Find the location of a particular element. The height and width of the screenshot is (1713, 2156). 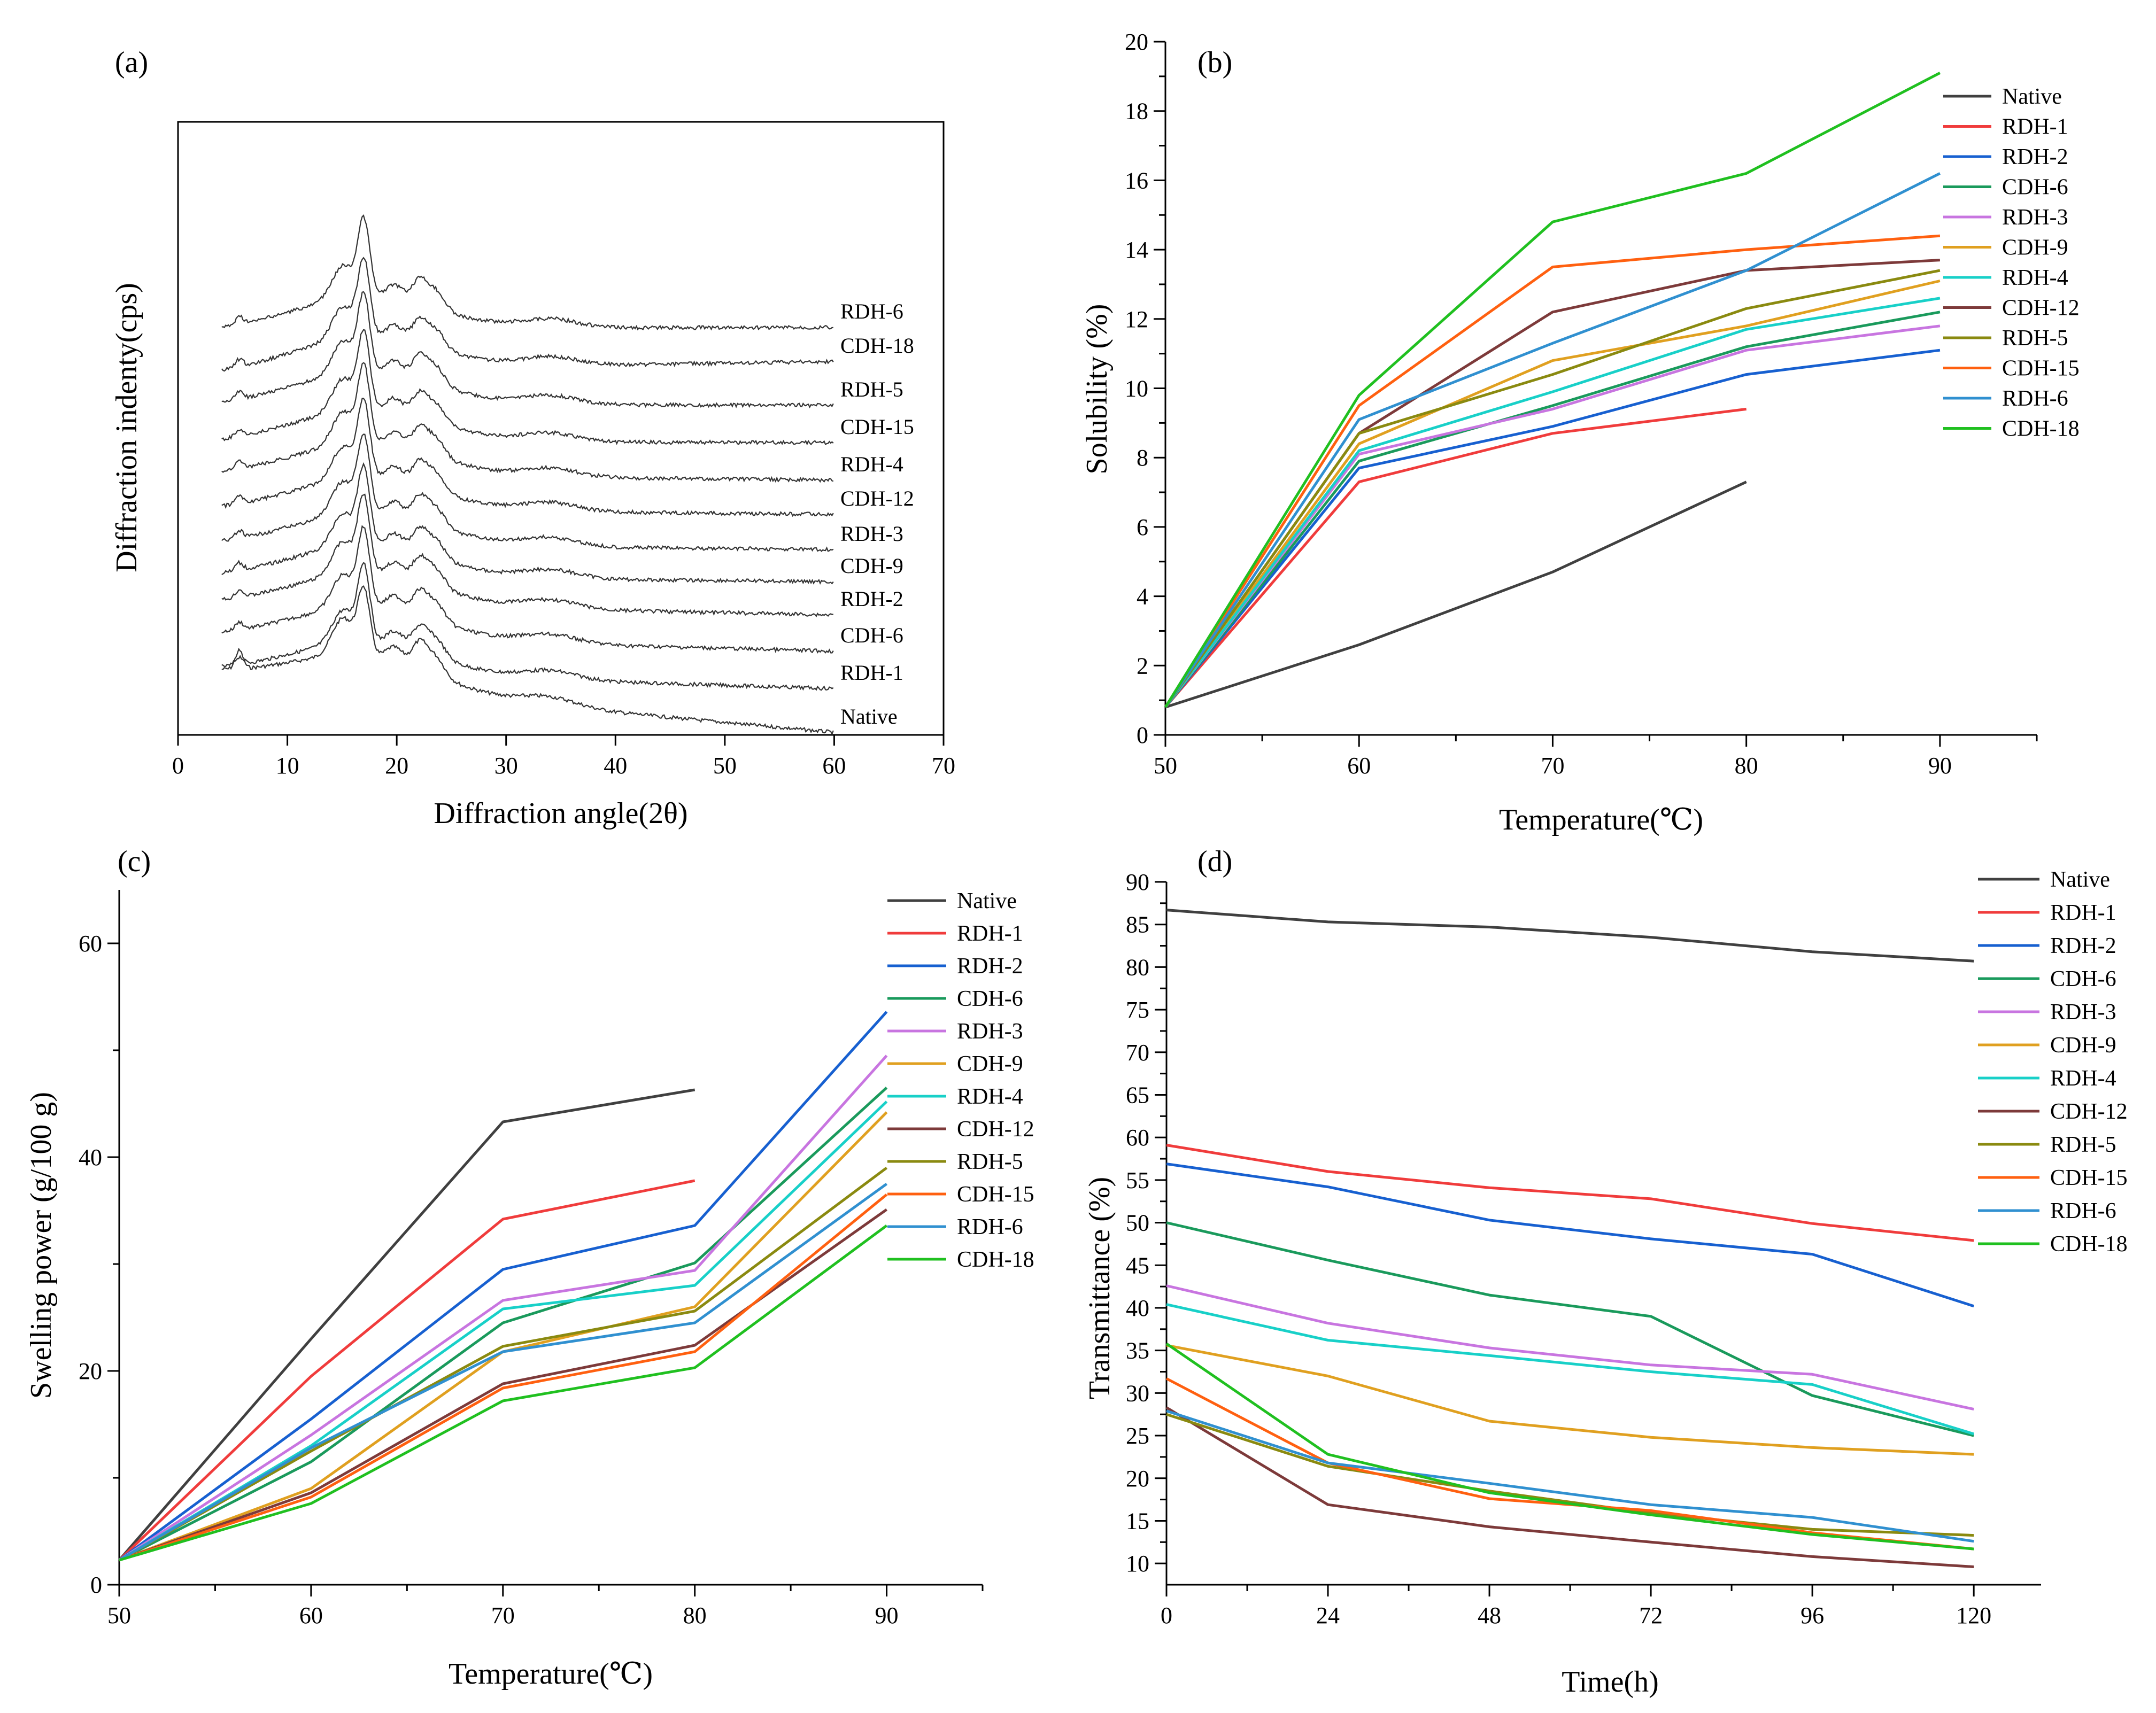

d-x-tick-label: 48 is located at coordinates (1489, 1615).